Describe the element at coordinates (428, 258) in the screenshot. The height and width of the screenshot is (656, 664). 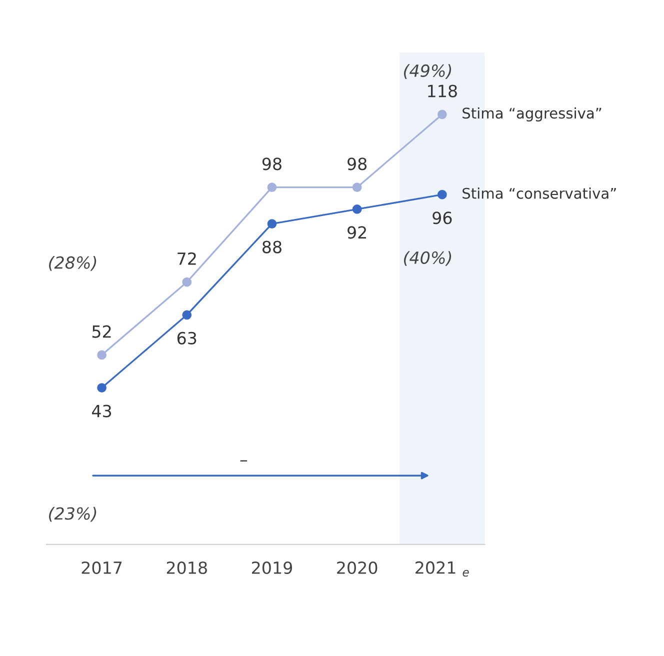
I see `annotation: (40%)` at that location.